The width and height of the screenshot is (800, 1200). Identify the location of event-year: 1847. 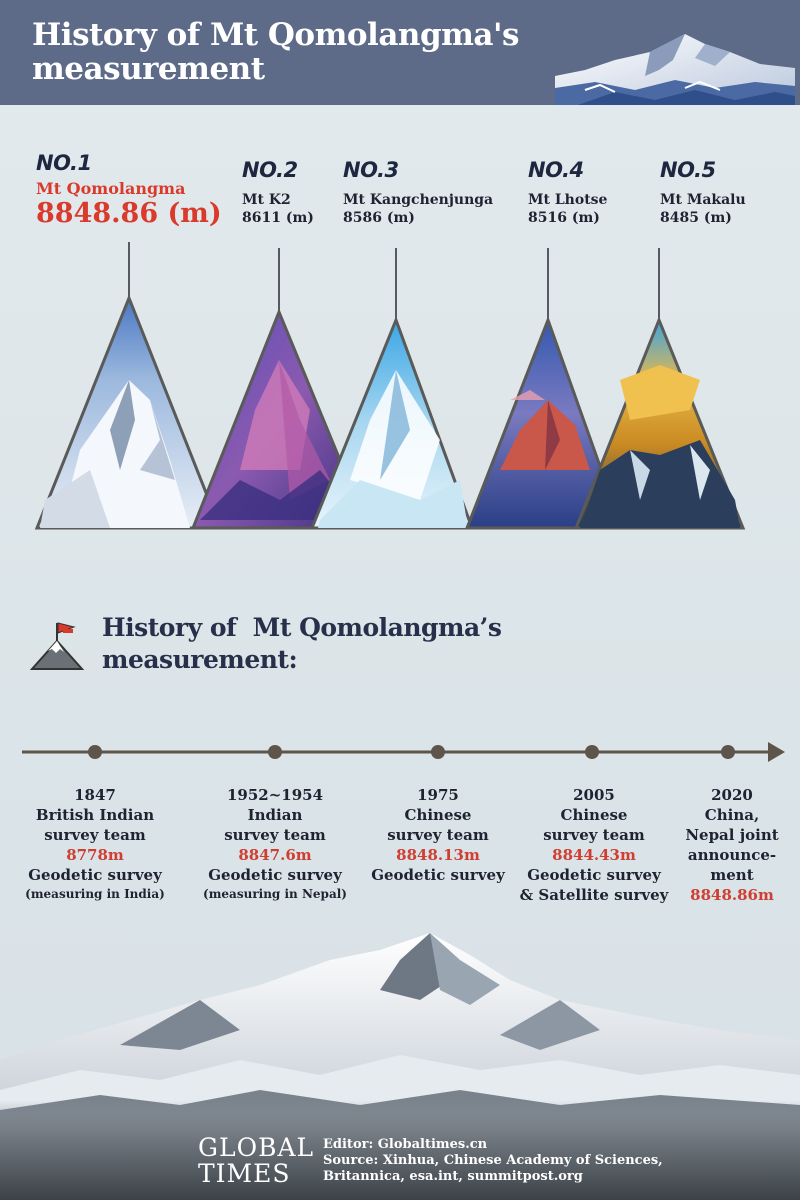
(95, 795).